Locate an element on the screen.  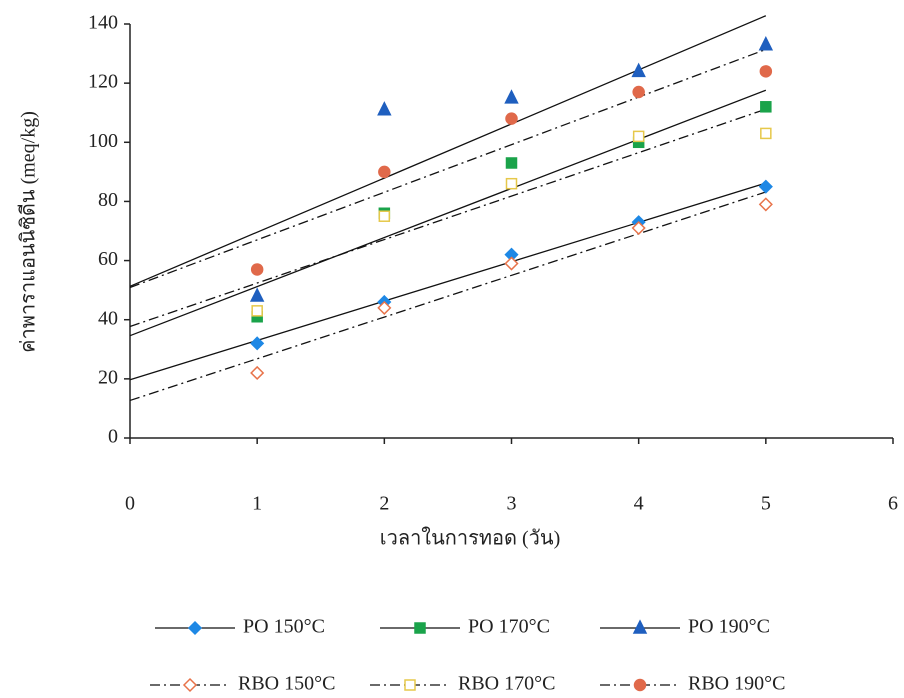
y-tick-label: 40 is located at coordinates (108, 318).